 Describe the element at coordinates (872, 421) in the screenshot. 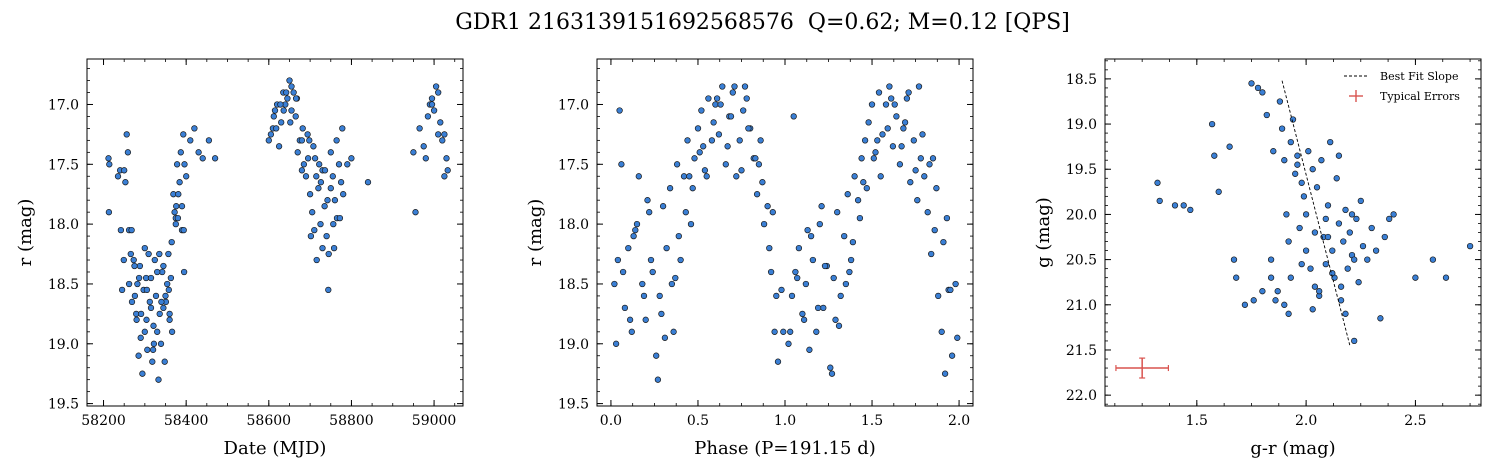

I see `x-tick-label: 1.5` at that location.